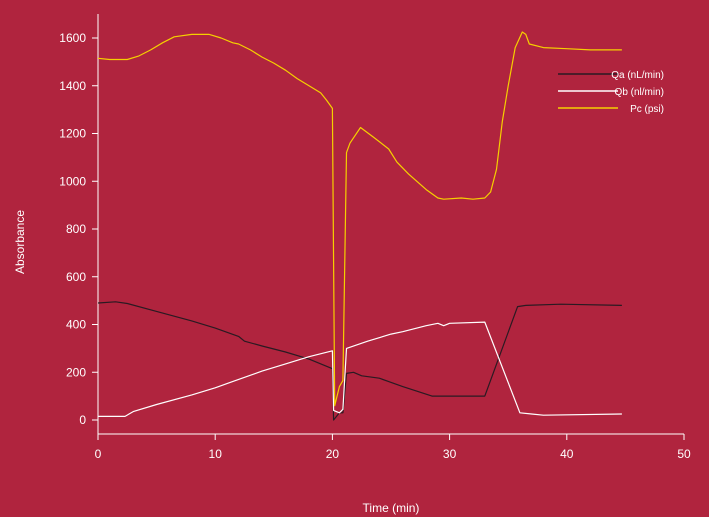 The width and height of the screenshot is (709, 517). What do you see at coordinates (216, 454) in the screenshot?
I see `x-tick-label: 10` at bounding box center [216, 454].